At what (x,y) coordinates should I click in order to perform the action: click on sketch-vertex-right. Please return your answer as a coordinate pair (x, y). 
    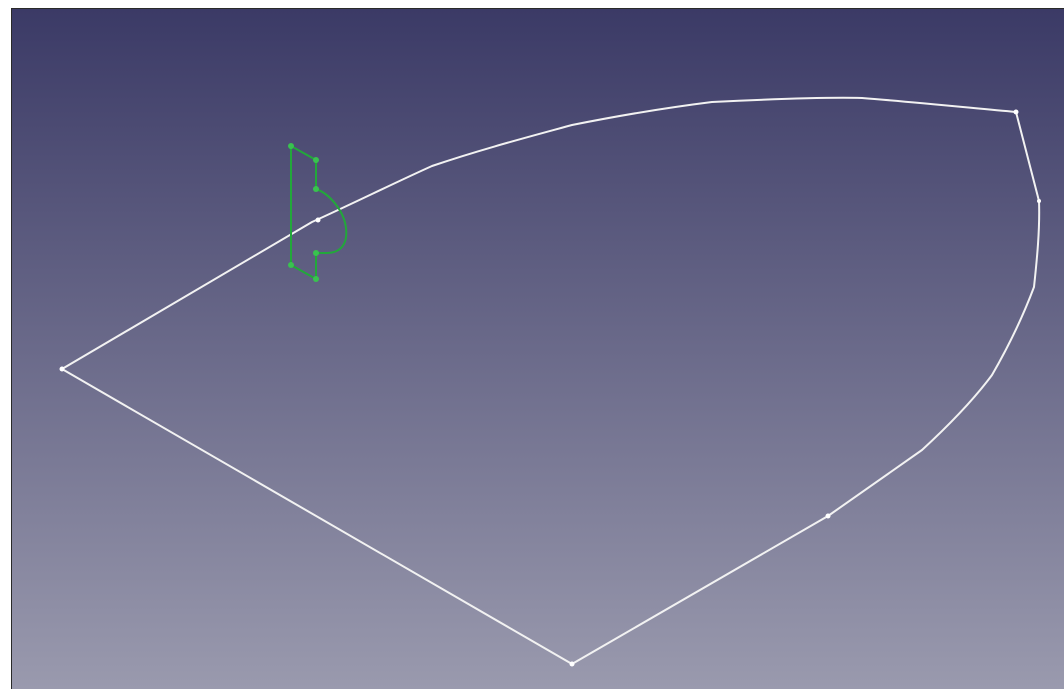
    Looking at the image, I should click on (1039, 201).